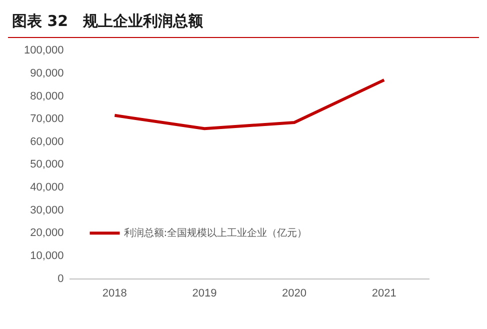 The image size is (487, 329). I want to click on x-tick-label: 2020, so click(294, 293).